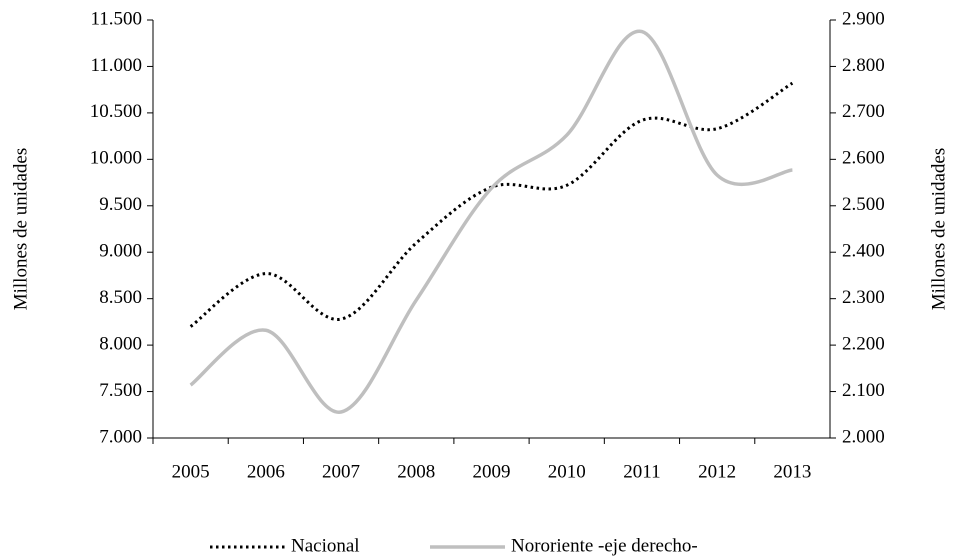 The image size is (953, 560). I want to click on y-tick-label: 11.500, so click(116, 18).